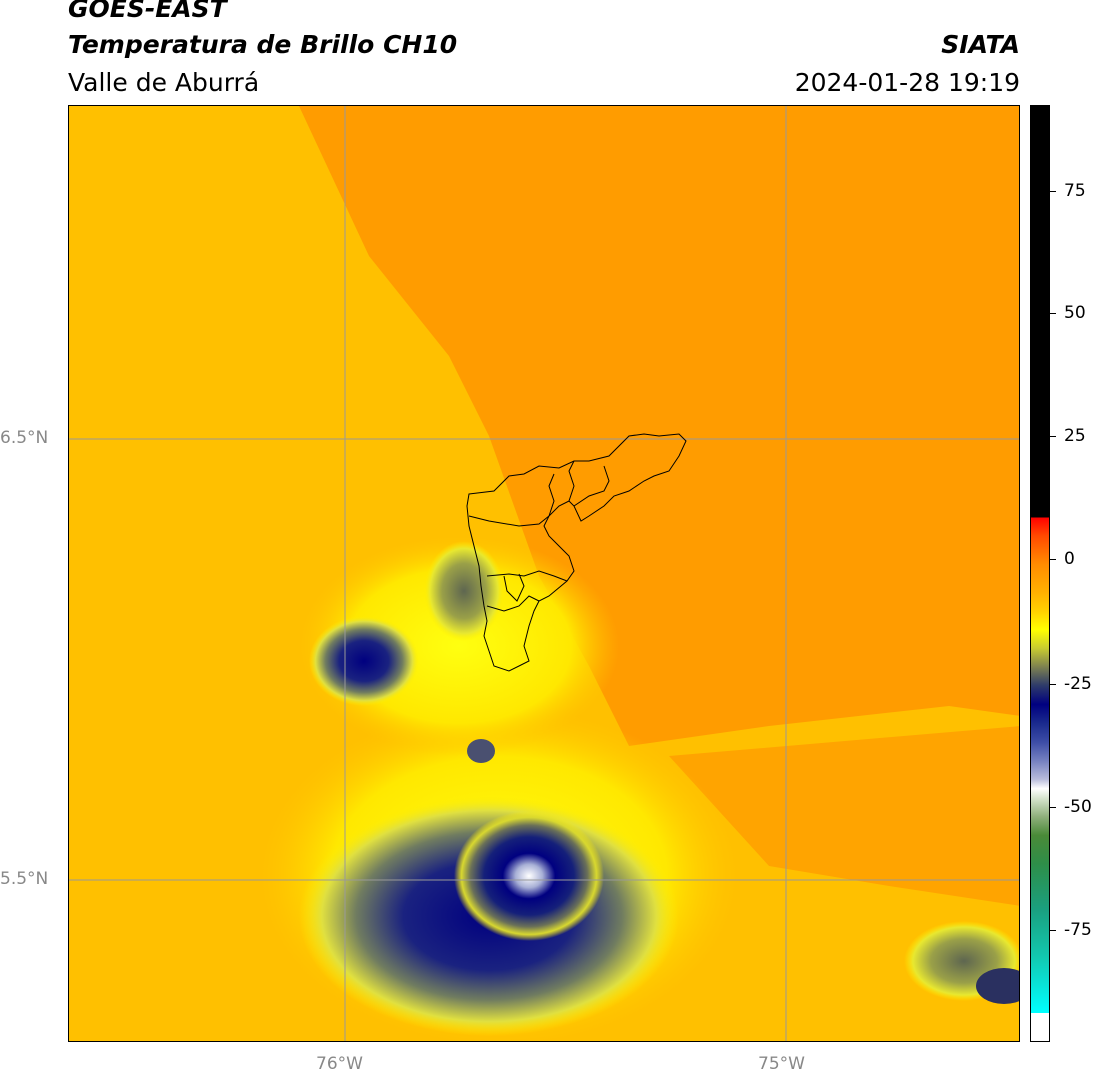  What do you see at coordinates (464, 591) in the screenshot?
I see `cloud-cell-north` at bounding box center [464, 591].